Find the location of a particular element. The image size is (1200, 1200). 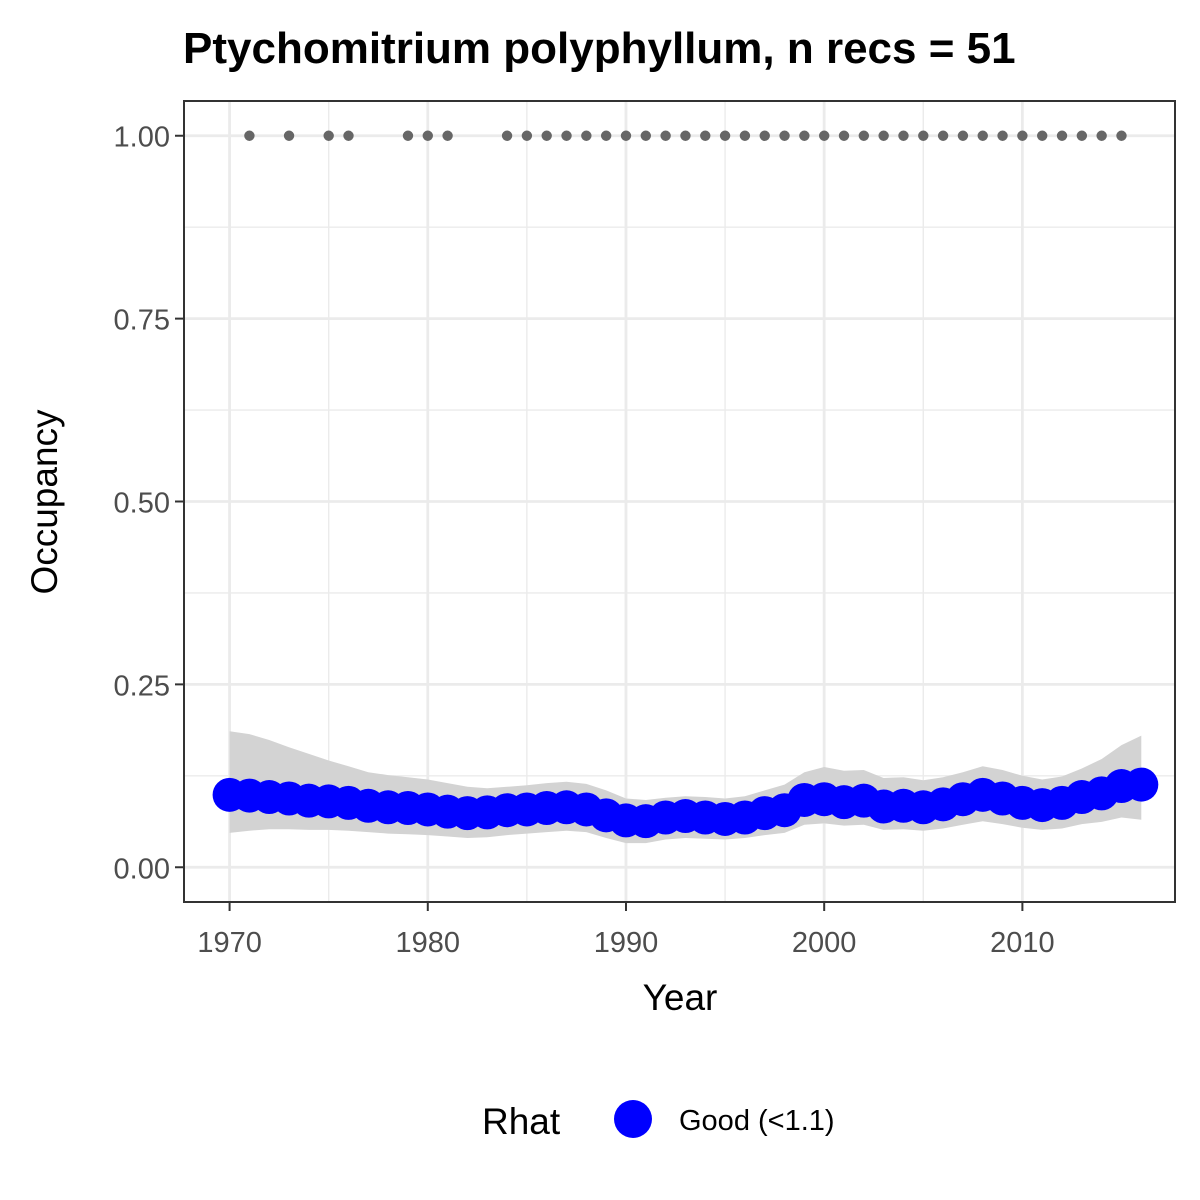

x-tick-label: 2010 is located at coordinates (1022, 943).